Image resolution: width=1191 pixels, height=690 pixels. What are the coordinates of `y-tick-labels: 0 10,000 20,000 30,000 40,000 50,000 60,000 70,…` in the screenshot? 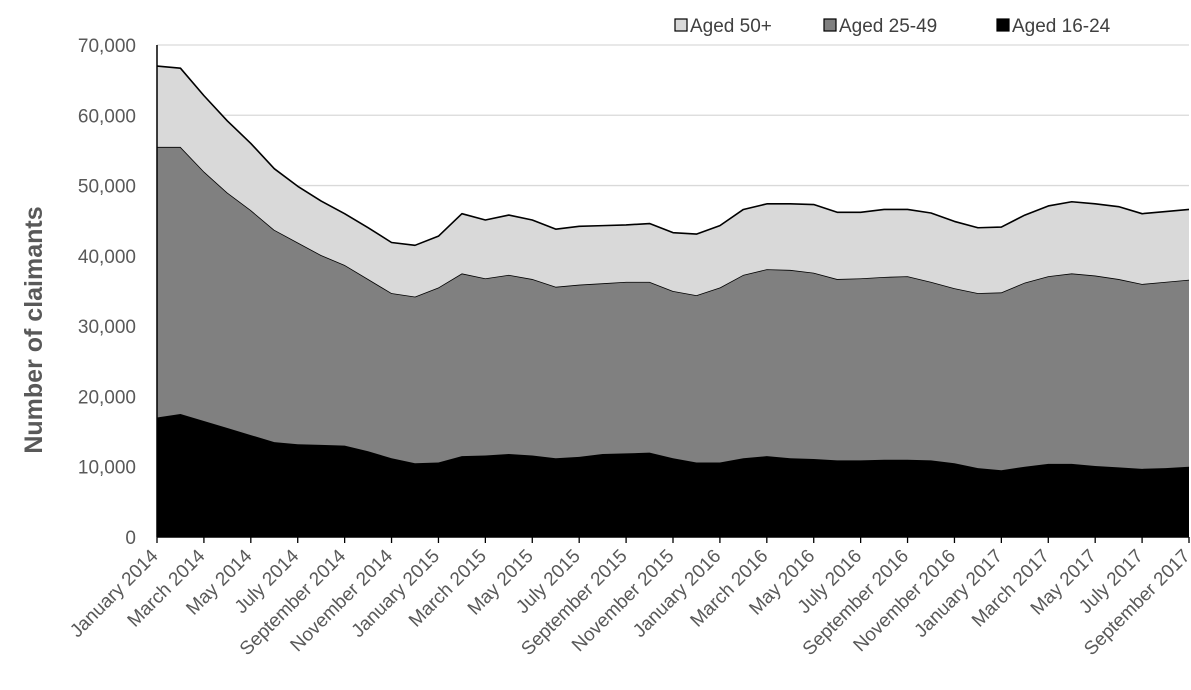 It's located at (107, 292).